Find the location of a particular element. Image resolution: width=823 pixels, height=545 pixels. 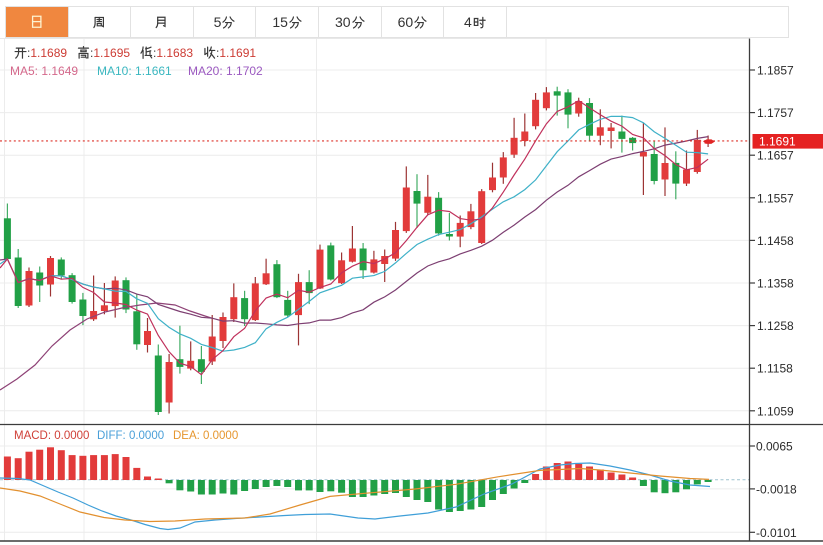

svg-text: 1.1557 is located at coordinates (775, 198).